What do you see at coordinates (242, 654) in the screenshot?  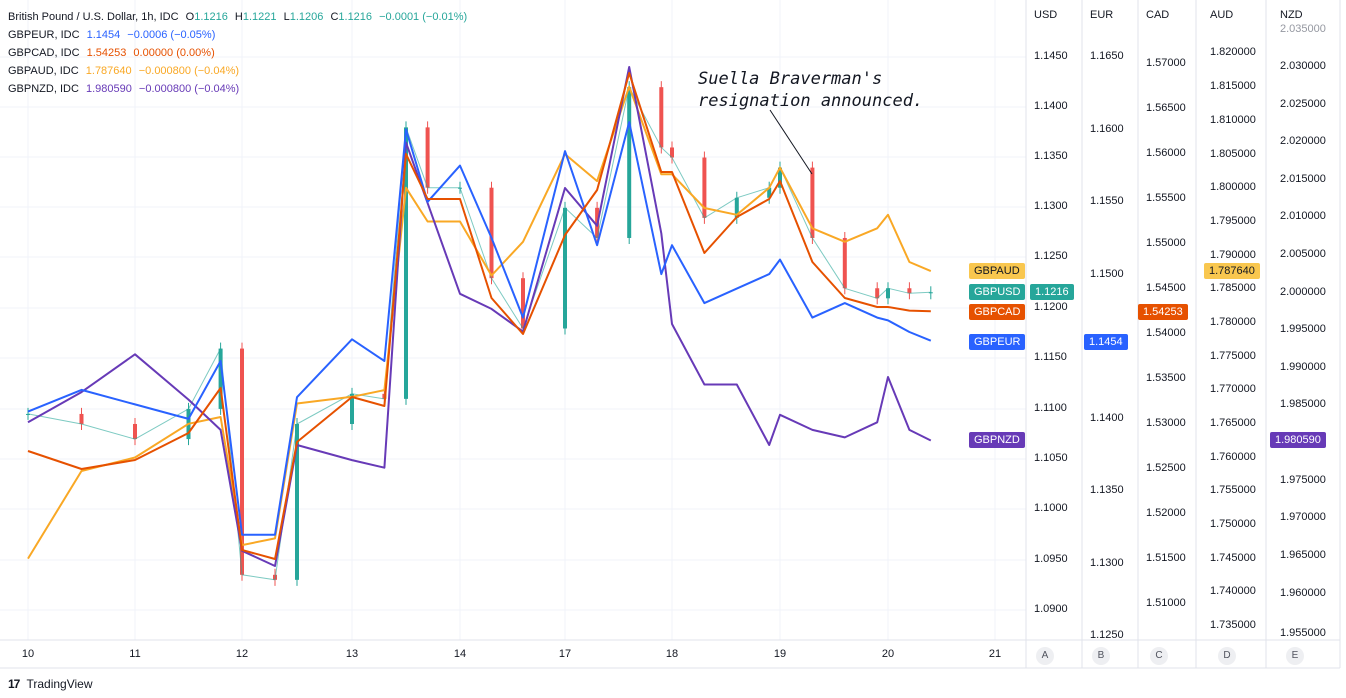 I see `time-tick: 12` at bounding box center [242, 654].